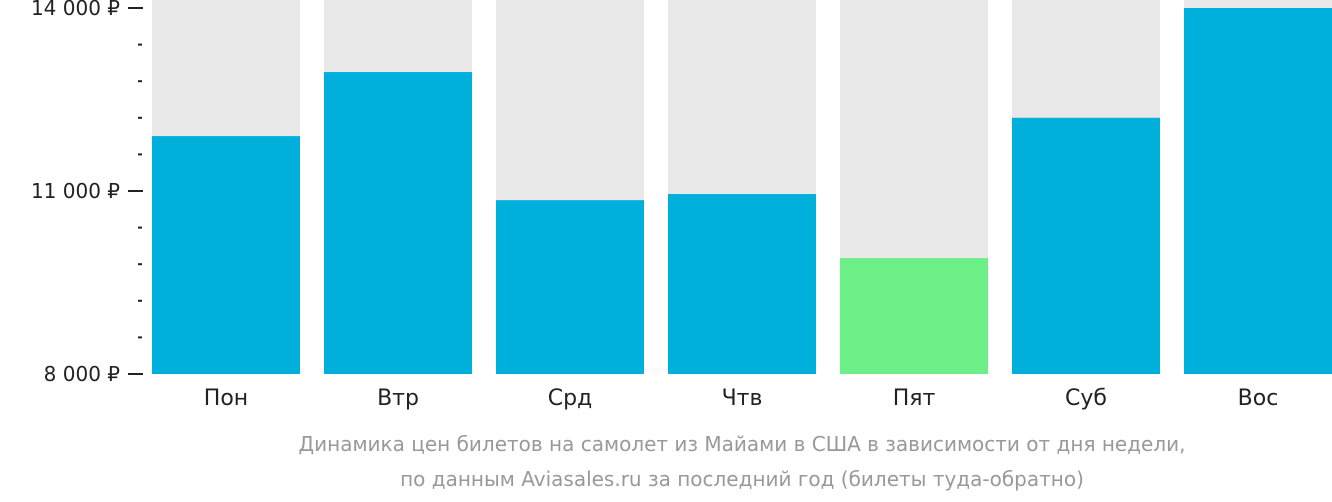  What do you see at coordinates (226, 398) in the screenshot?
I see `x-tick-label: Пон` at bounding box center [226, 398].